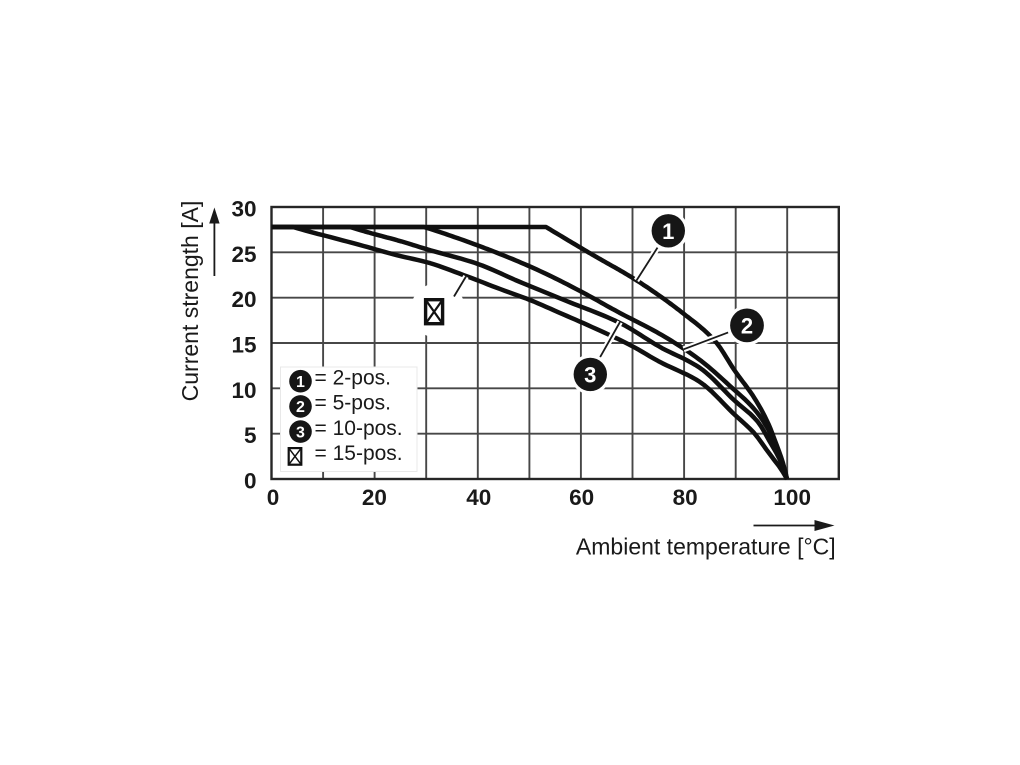 The image size is (1020, 765). Describe the element at coordinates (243, 209) in the screenshot. I see `svg-text: 30` at that location.